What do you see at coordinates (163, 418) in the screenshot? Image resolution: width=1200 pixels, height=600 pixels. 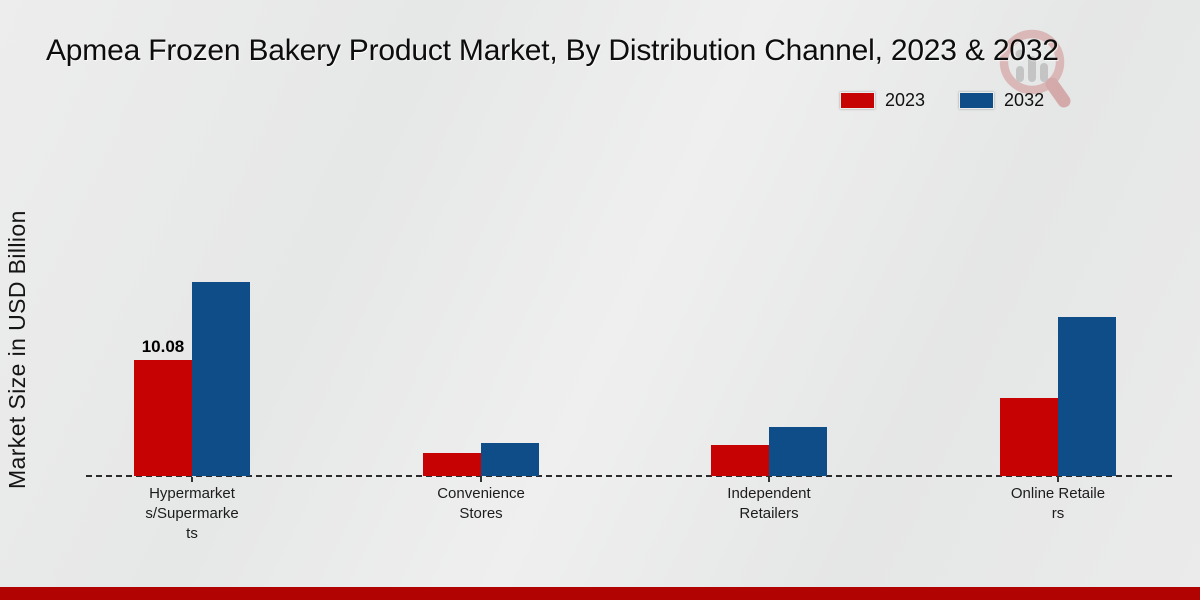 I see `bar-2023-hypermarkets-supermarkets` at bounding box center [163, 418].